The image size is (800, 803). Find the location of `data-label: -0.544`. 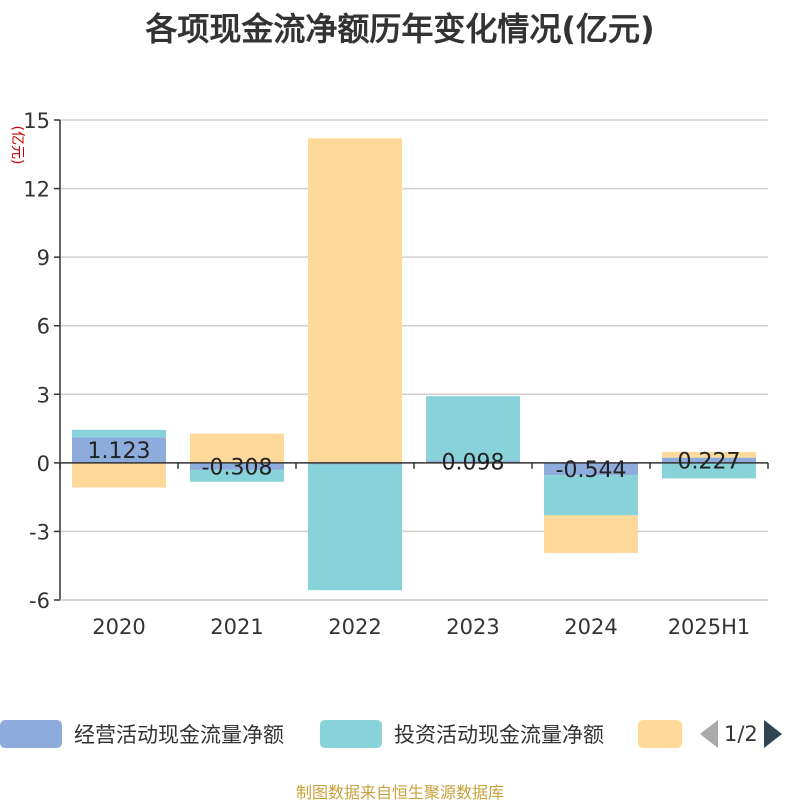

data-label: -0.544 is located at coordinates (591, 470).